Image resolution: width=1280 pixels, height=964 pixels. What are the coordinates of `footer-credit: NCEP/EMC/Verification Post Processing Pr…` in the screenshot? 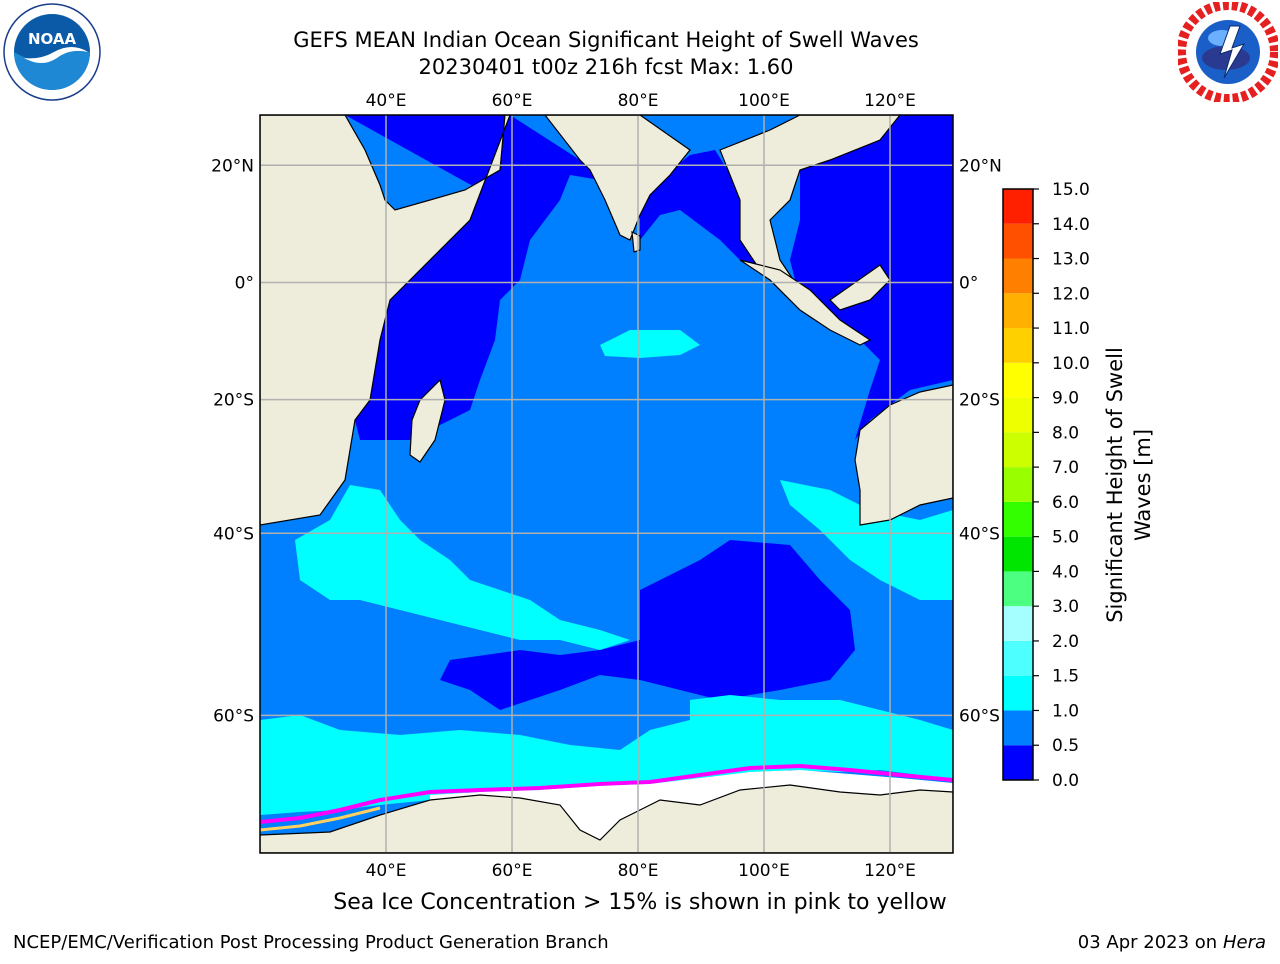 It's located at (311, 942).